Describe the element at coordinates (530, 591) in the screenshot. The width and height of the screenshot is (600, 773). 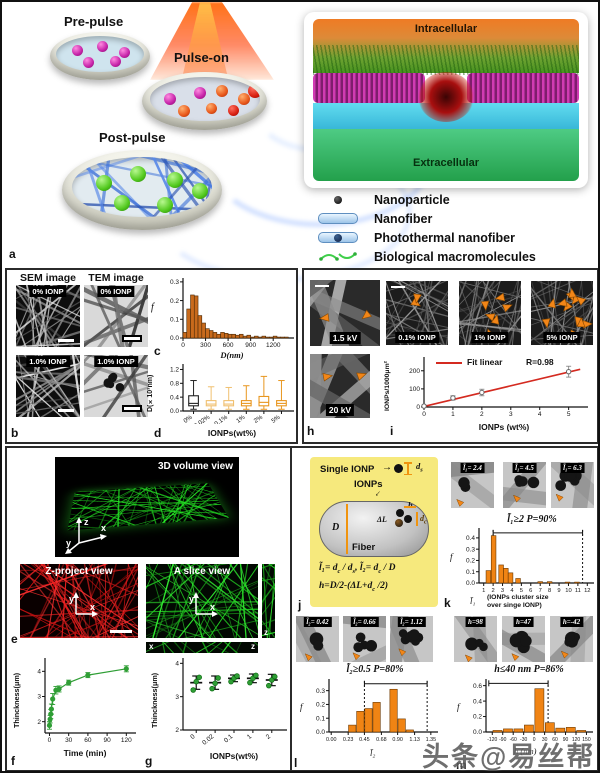
I see `svg-text: 6` at that location.